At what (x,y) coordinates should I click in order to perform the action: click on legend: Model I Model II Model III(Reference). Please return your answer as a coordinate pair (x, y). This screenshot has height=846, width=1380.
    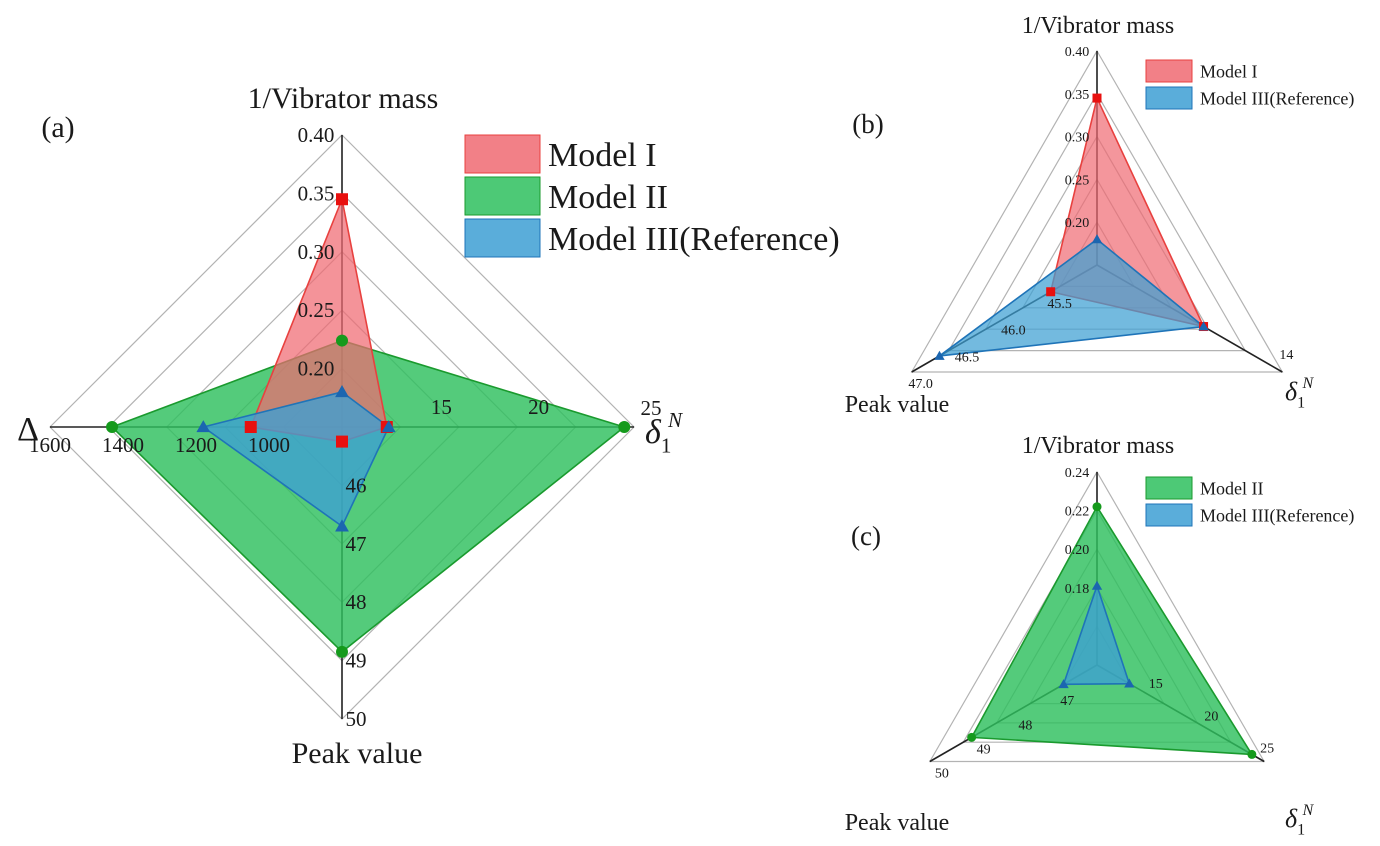
    Looking at the image, I should click on (652, 196).